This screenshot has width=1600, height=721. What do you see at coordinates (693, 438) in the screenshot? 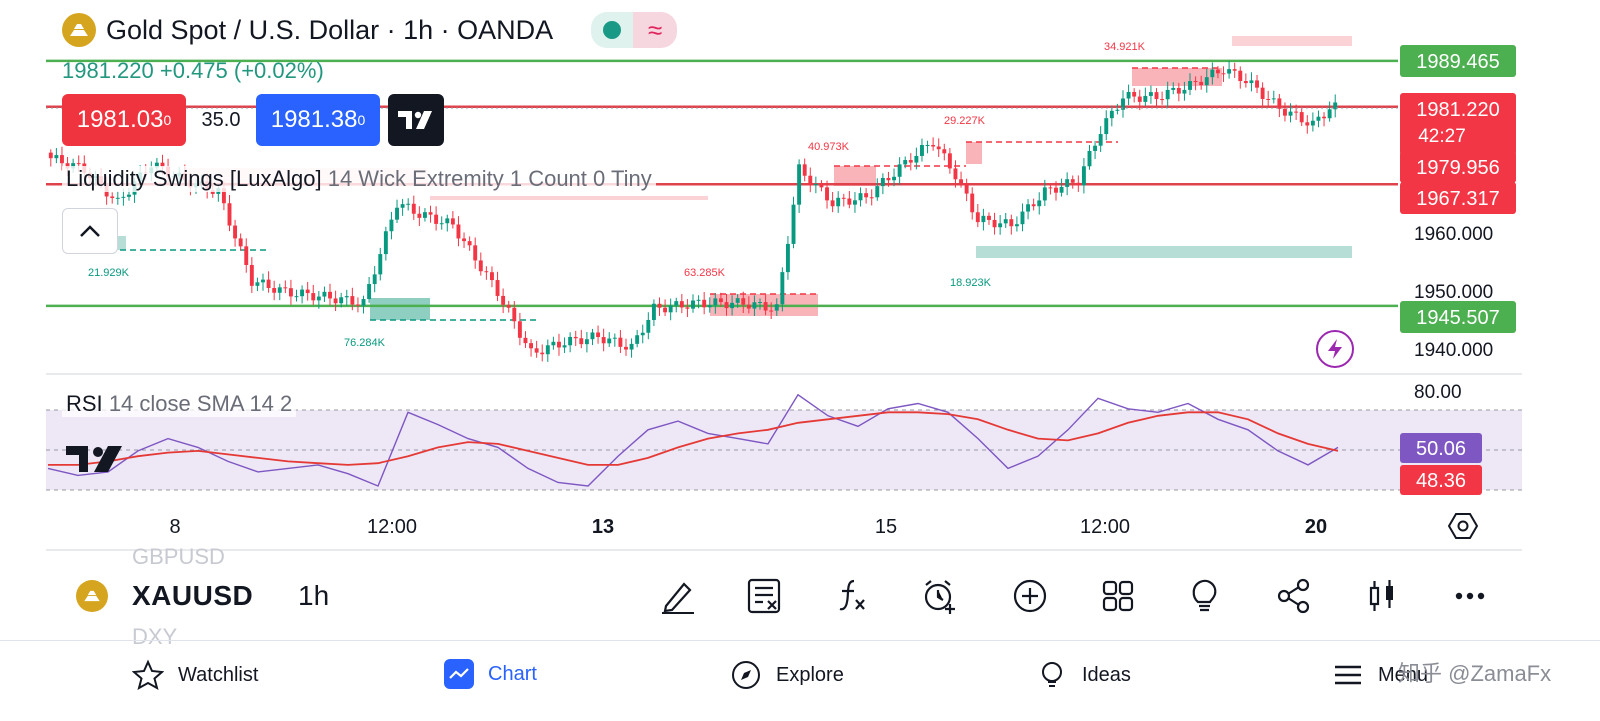
I see `rsi-sma-line` at bounding box center [693, 438].